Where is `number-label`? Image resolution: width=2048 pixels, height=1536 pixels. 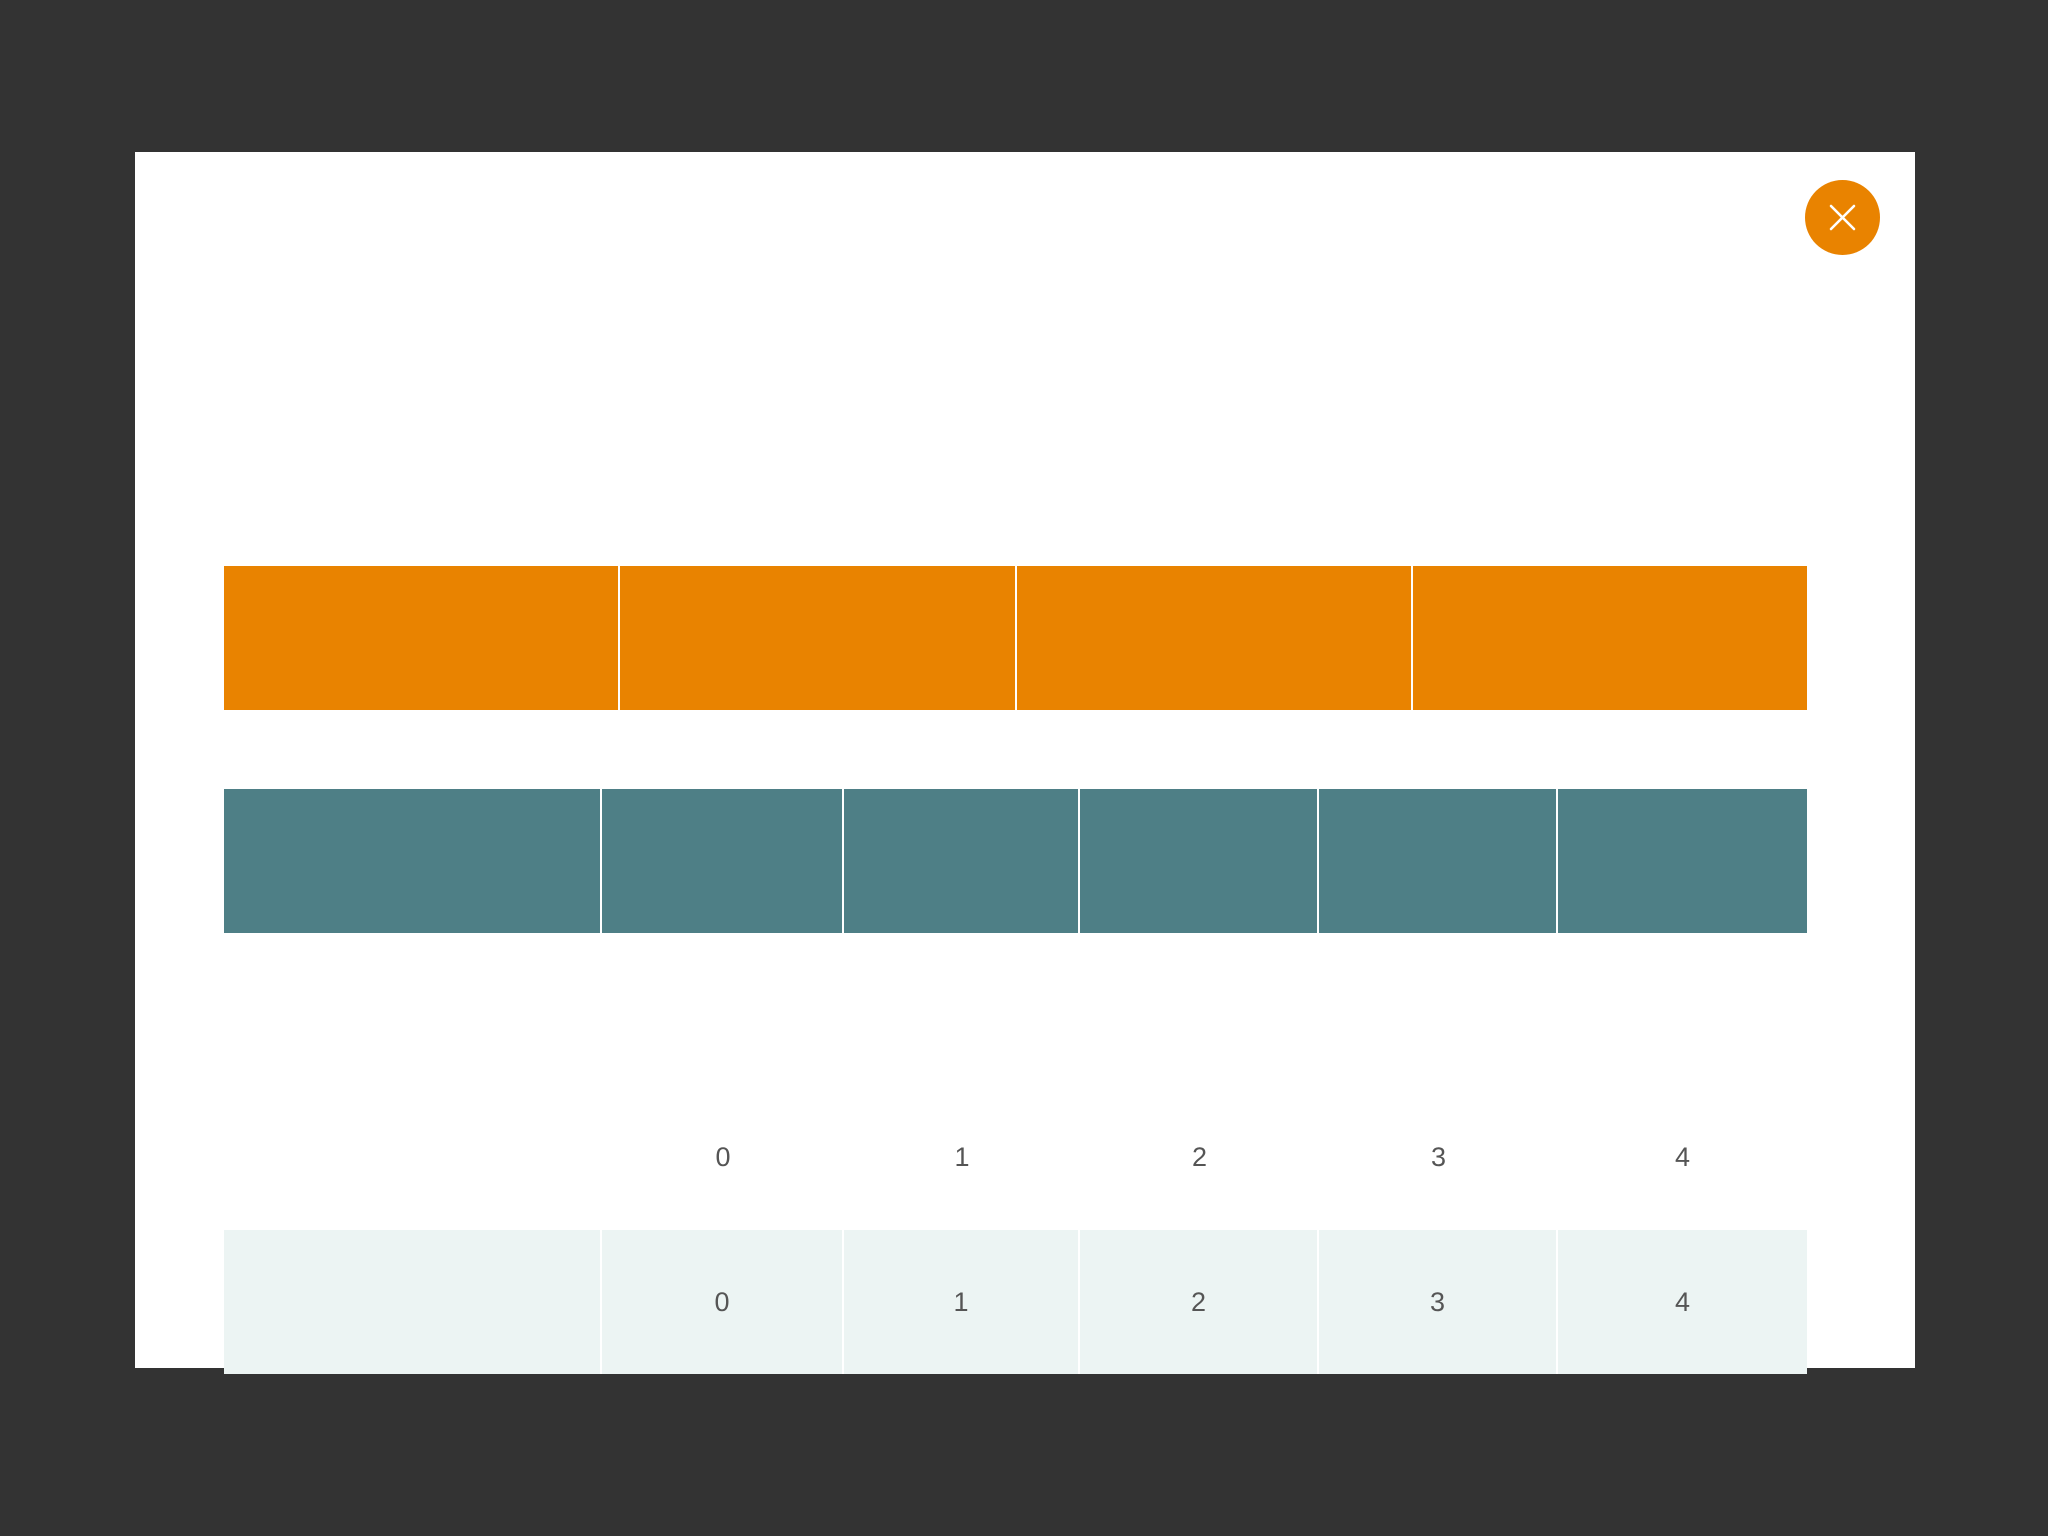
number-label is located at coordinates (413, 1157).